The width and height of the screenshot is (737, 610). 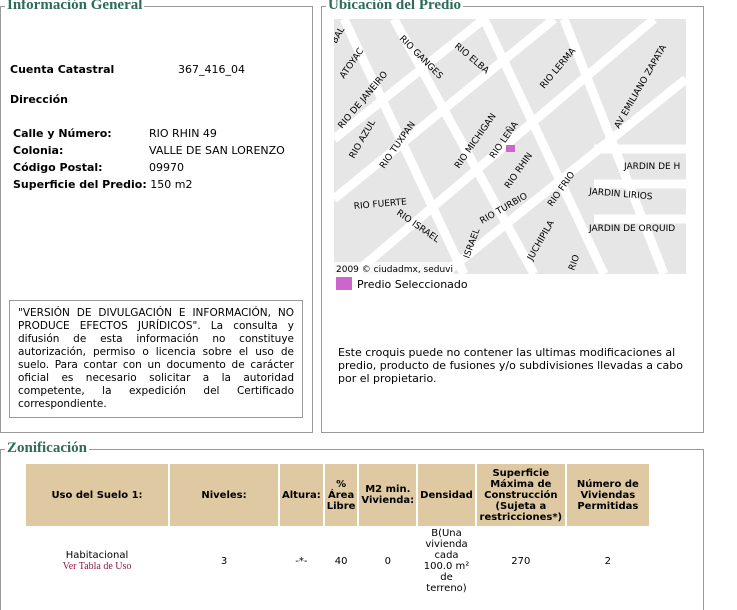 What do you see at coordinates (412, 284) in the screenshot?
I see `legend-label: Predio Seleccionado` at bounding box center [412, 284].